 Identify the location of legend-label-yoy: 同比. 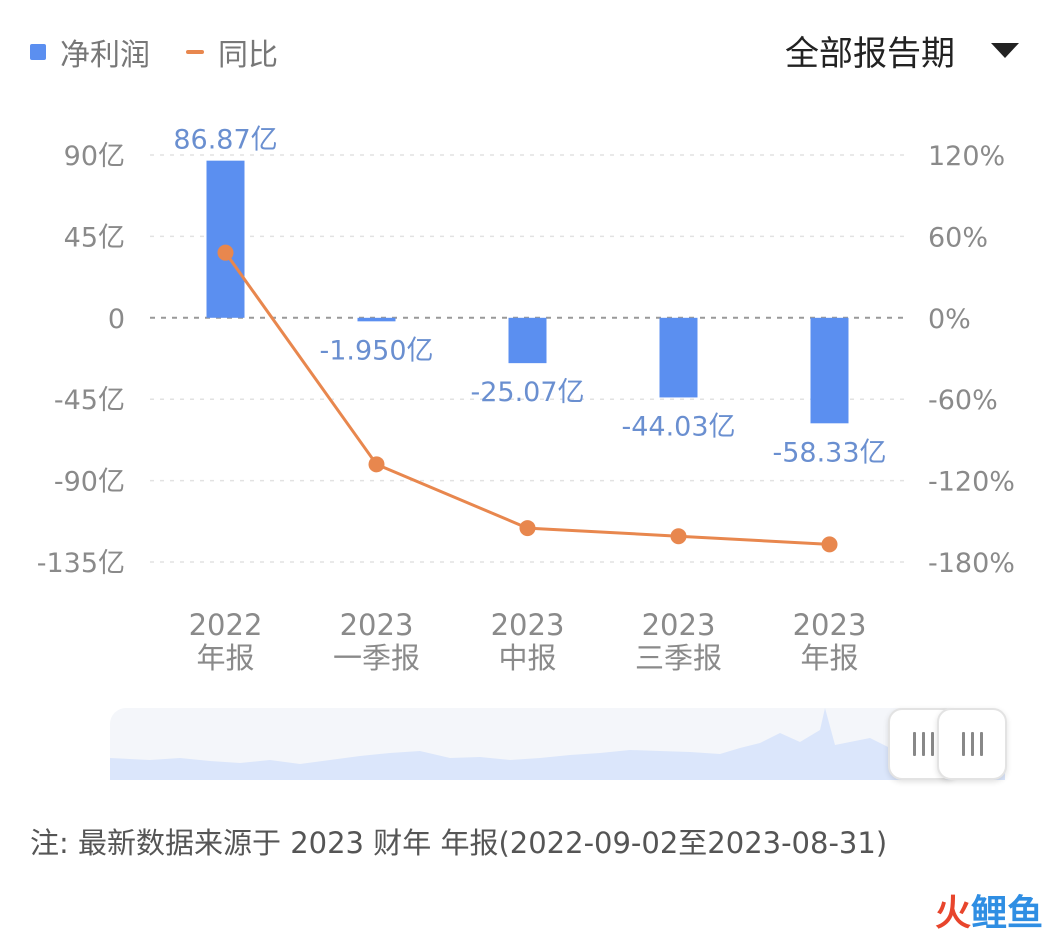
(248, 55).